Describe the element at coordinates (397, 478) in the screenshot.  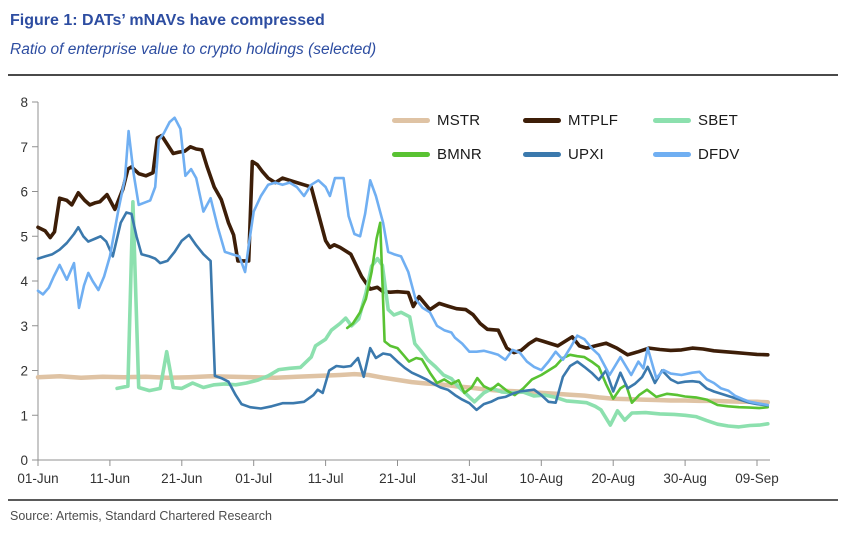
I see `x-tick-label: 21-Jul` at that location.